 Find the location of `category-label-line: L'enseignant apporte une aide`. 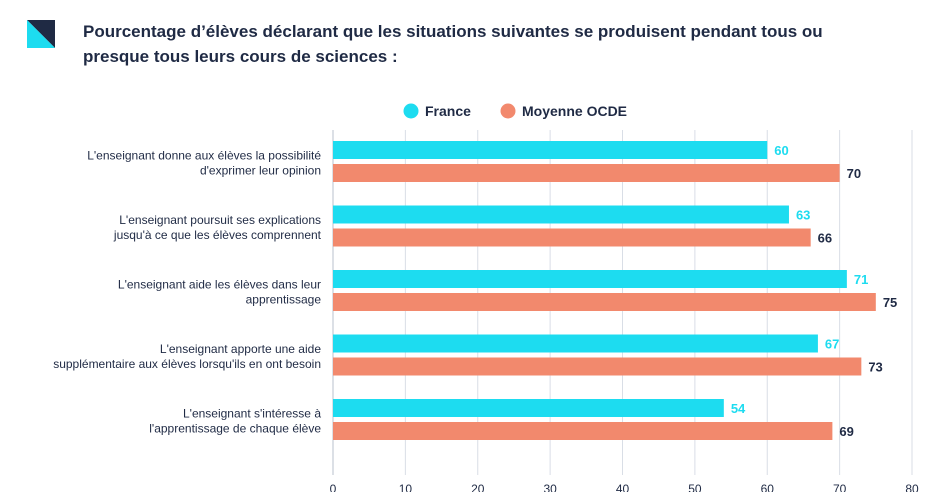

category-label-line: L'enseignant apporte une aide is located at coordinates (240, 349).